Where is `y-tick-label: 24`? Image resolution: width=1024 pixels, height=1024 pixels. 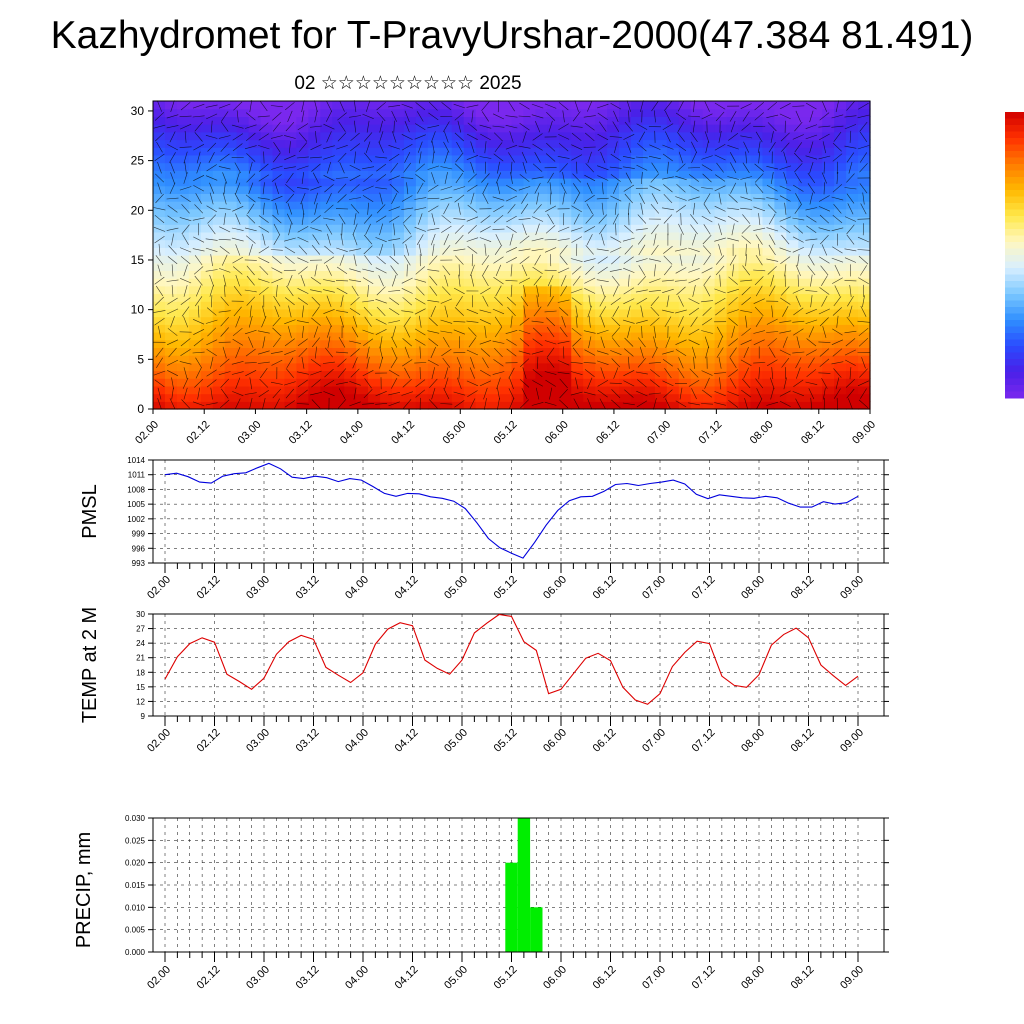 y-tick-label: 24 is located at coordinates (140, 643).